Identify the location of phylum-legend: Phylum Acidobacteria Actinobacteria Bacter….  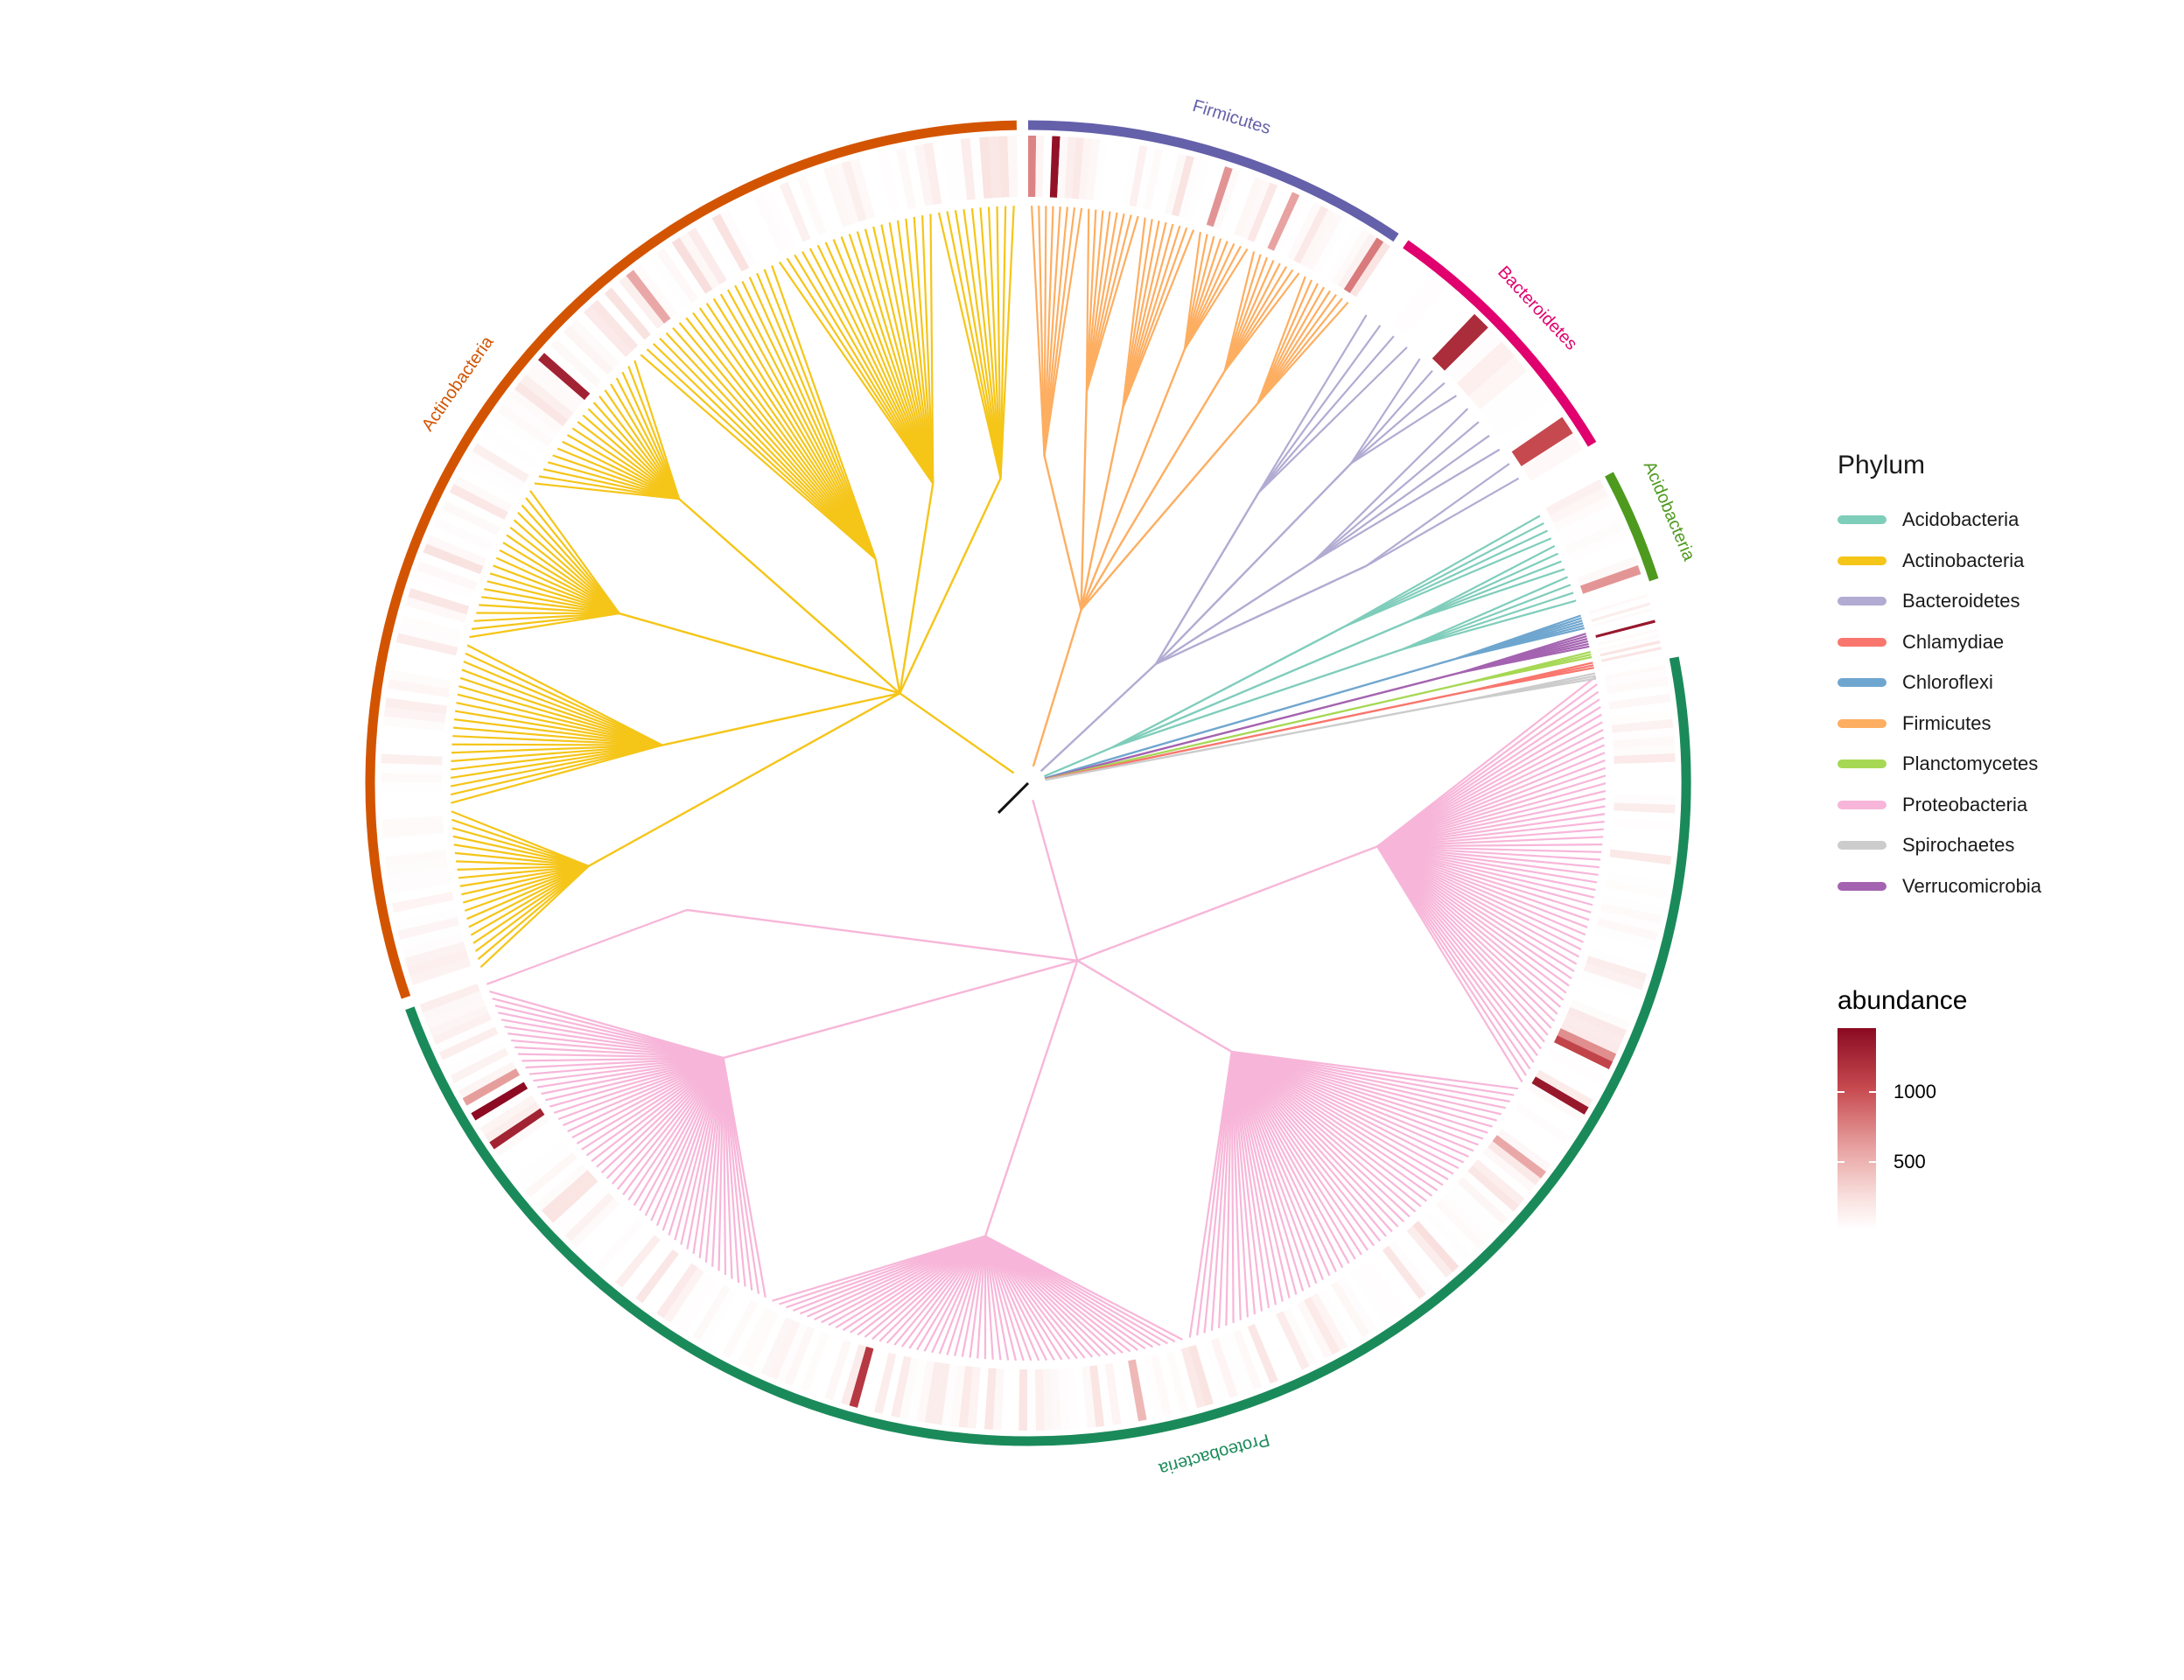
(1995, 678).